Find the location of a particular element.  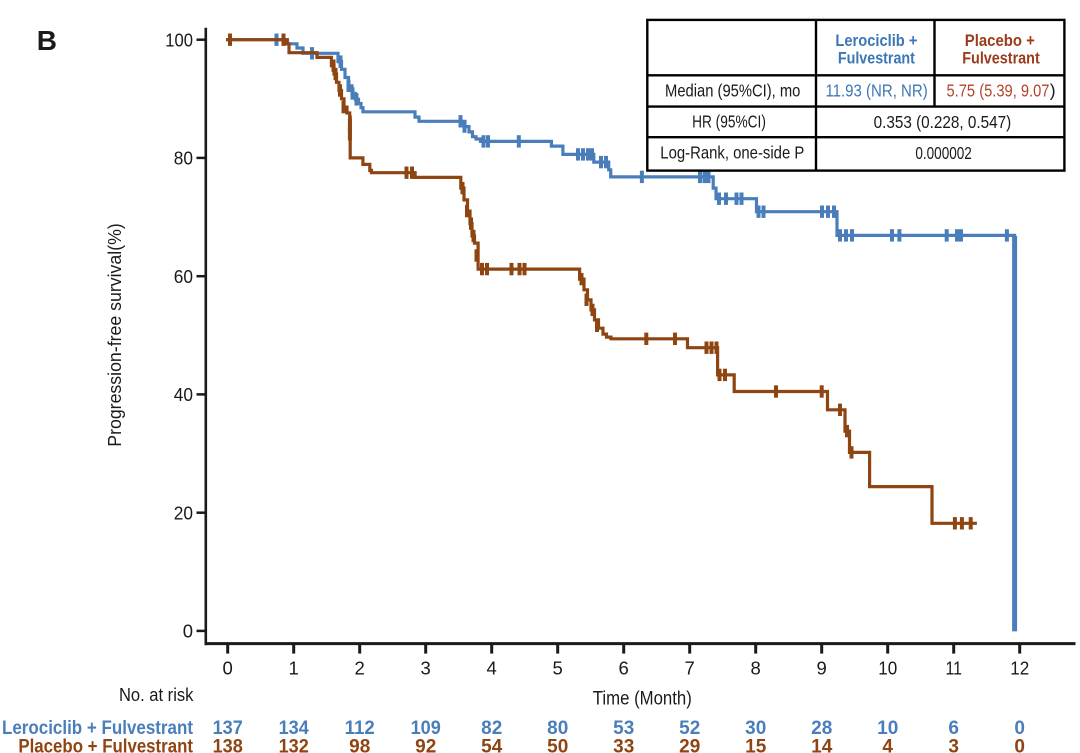

svg-text: 5.75 (5.39, 9.07 is located at coordinates (998, 91).